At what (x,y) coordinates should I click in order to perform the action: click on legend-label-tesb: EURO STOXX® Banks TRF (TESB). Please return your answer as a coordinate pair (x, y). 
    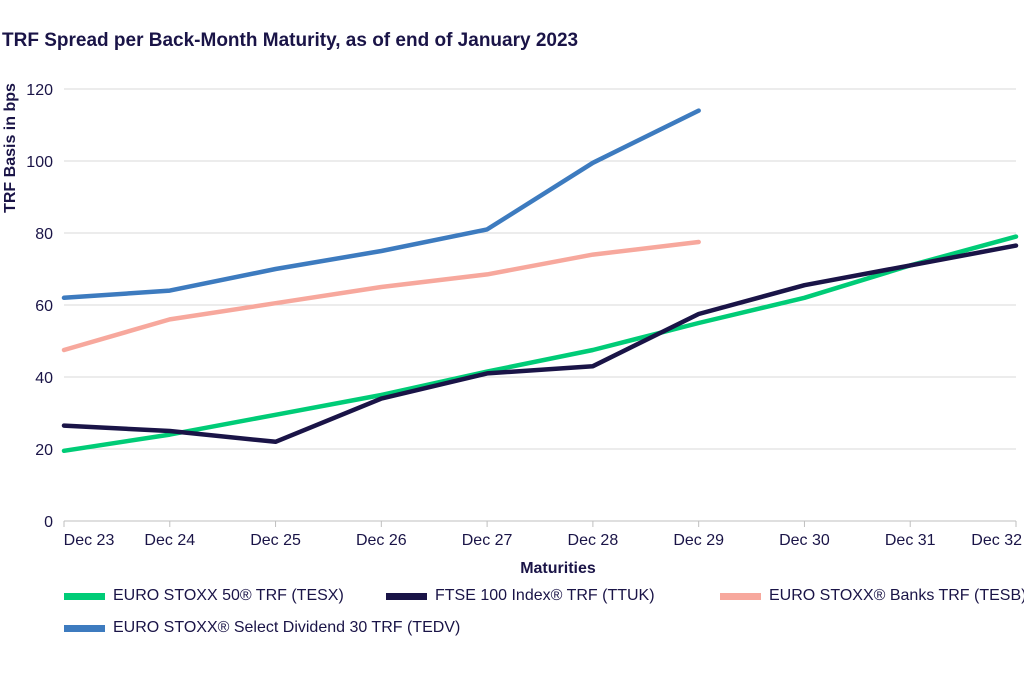
    Looking at the image, I should click on (896, 595).